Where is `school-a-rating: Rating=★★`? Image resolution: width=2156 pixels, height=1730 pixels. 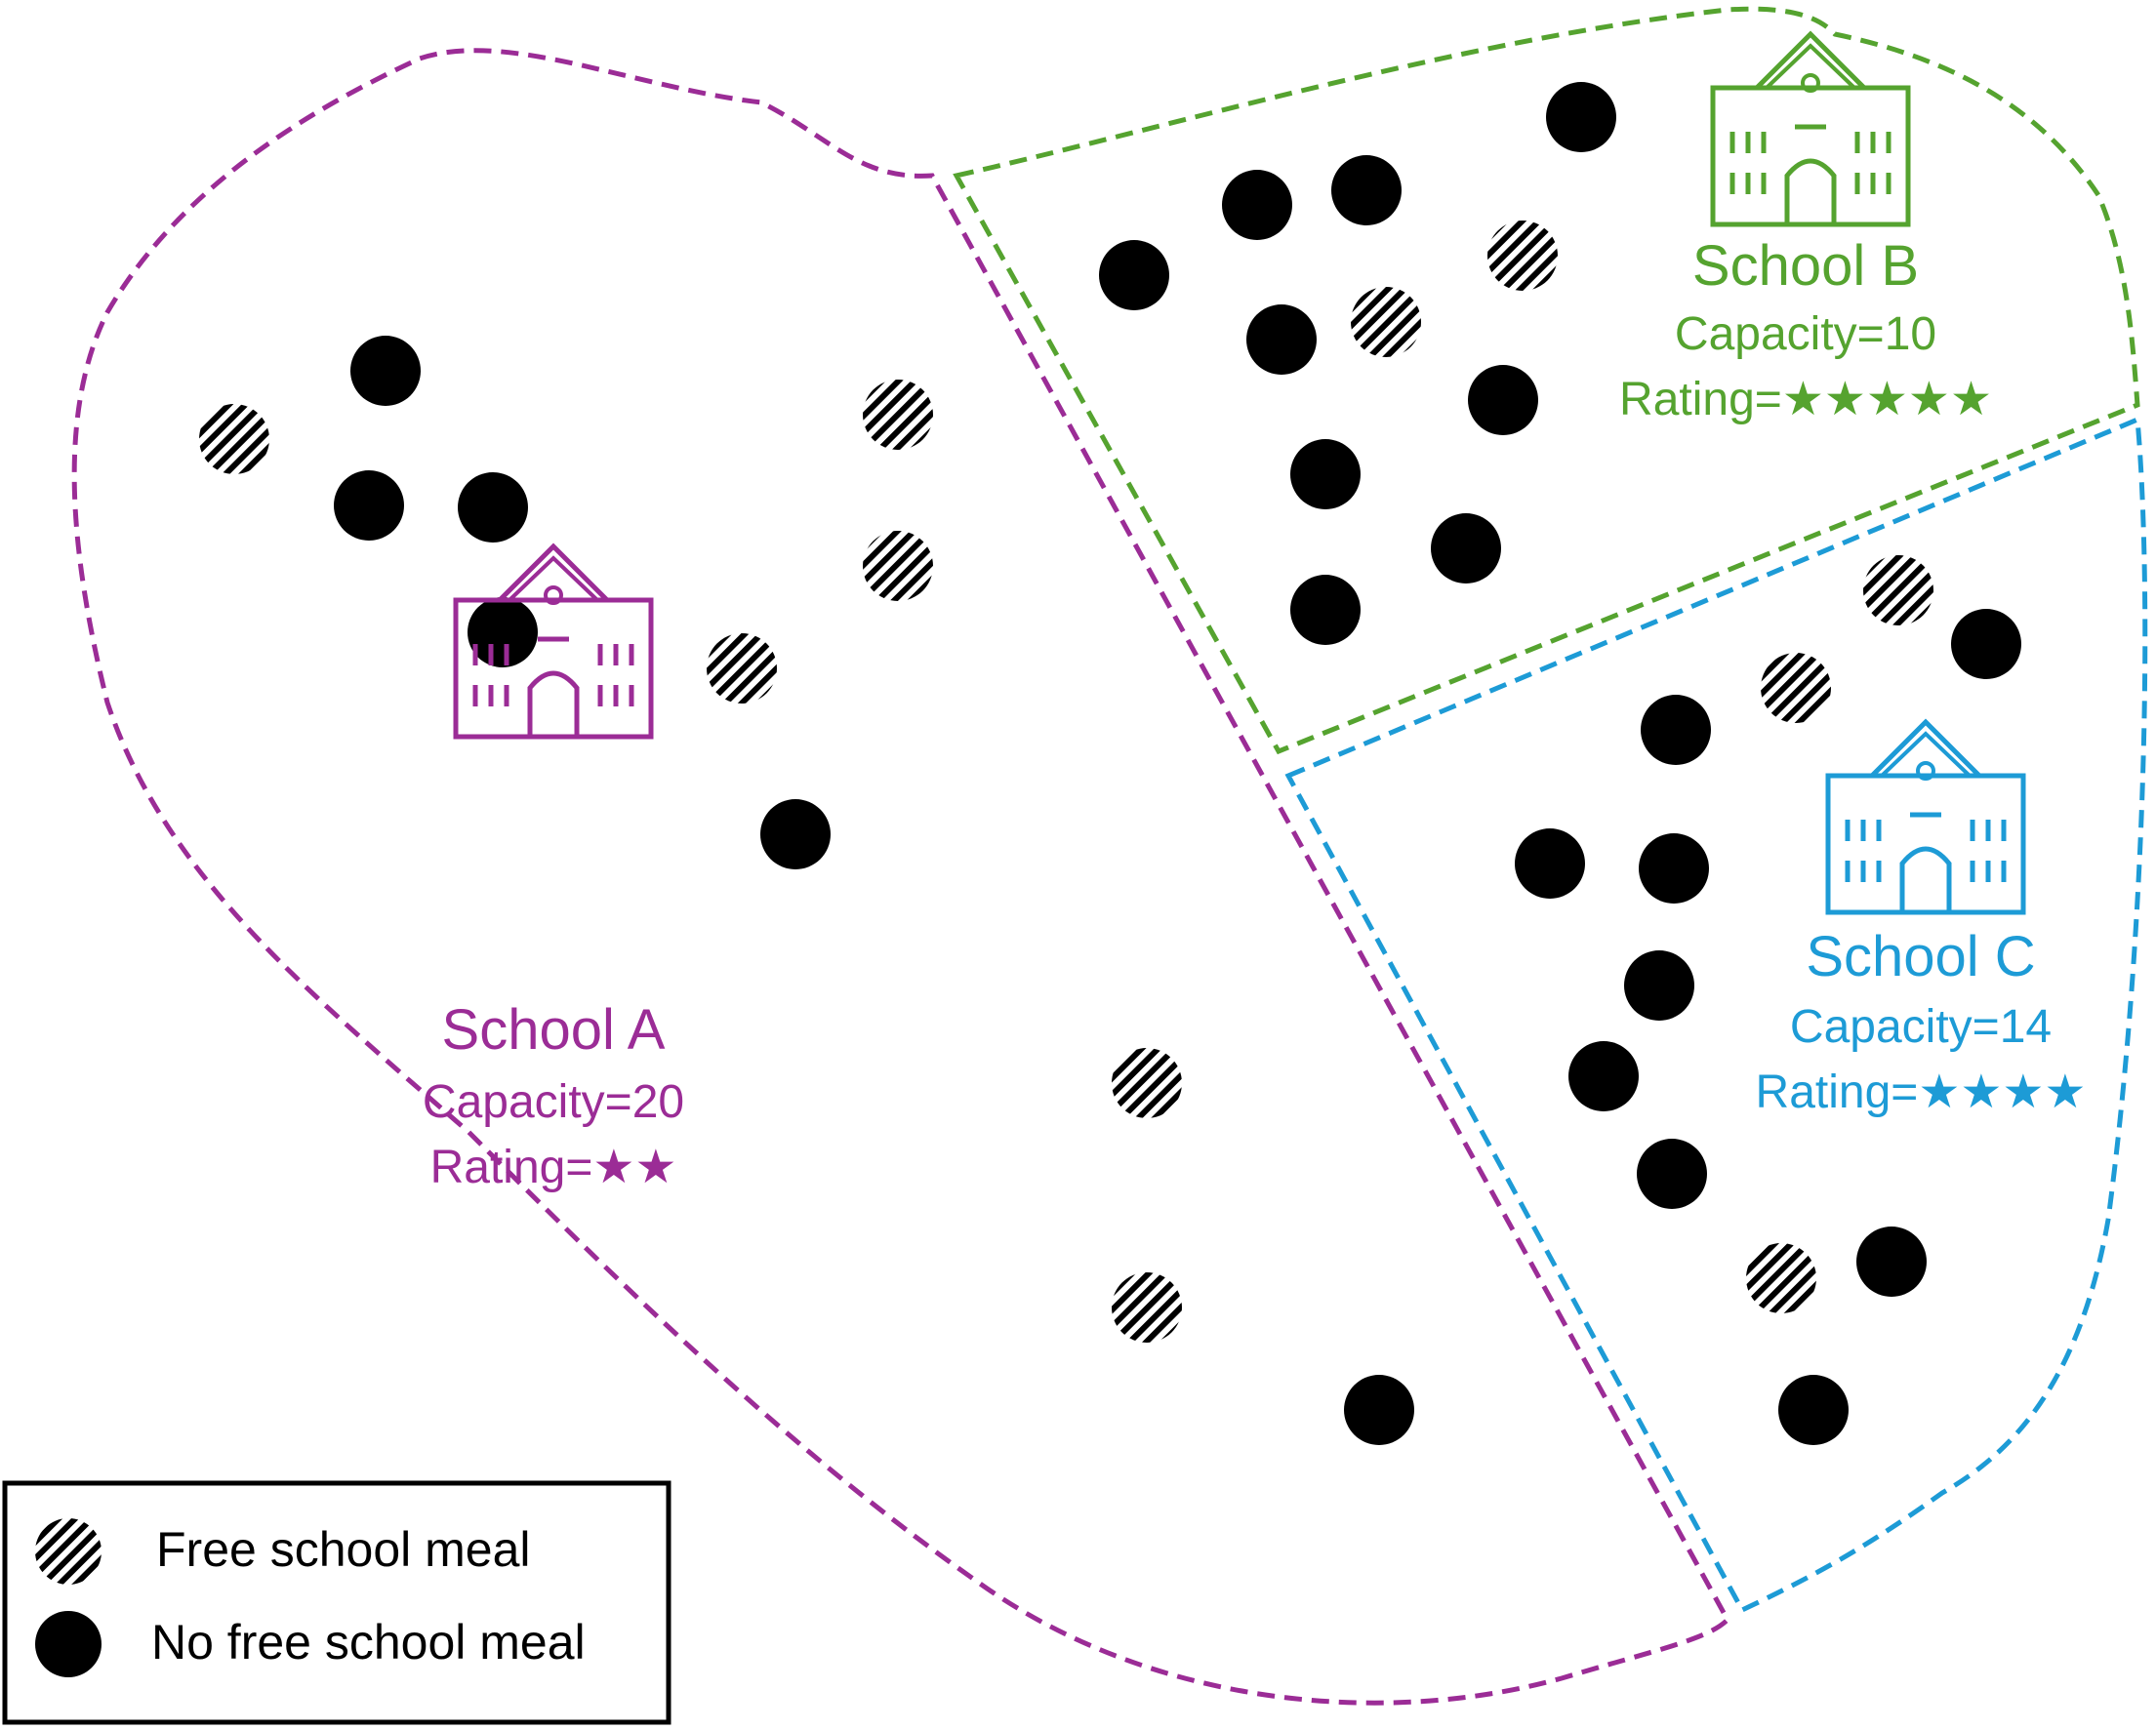 school-a-rating: Rating=★★ is located at coordinates (553, 1168).